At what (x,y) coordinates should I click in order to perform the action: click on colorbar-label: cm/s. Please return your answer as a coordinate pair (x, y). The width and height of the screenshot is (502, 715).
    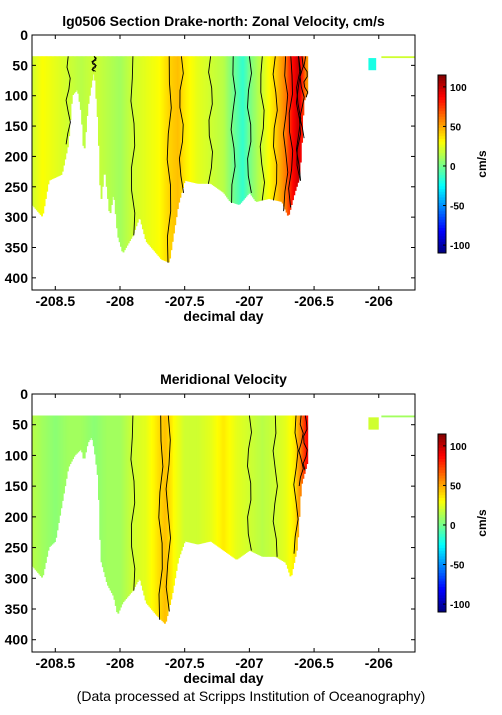
    Looking at the image, I should click on (482, 523).